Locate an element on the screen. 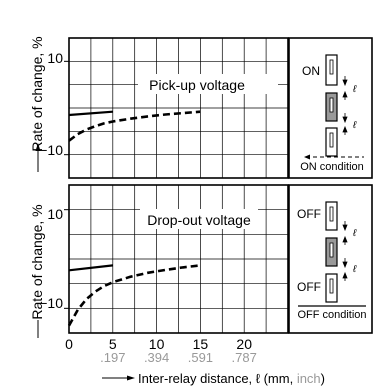  x-tick-mm-10: 10 is located at coordinates (157, 344).